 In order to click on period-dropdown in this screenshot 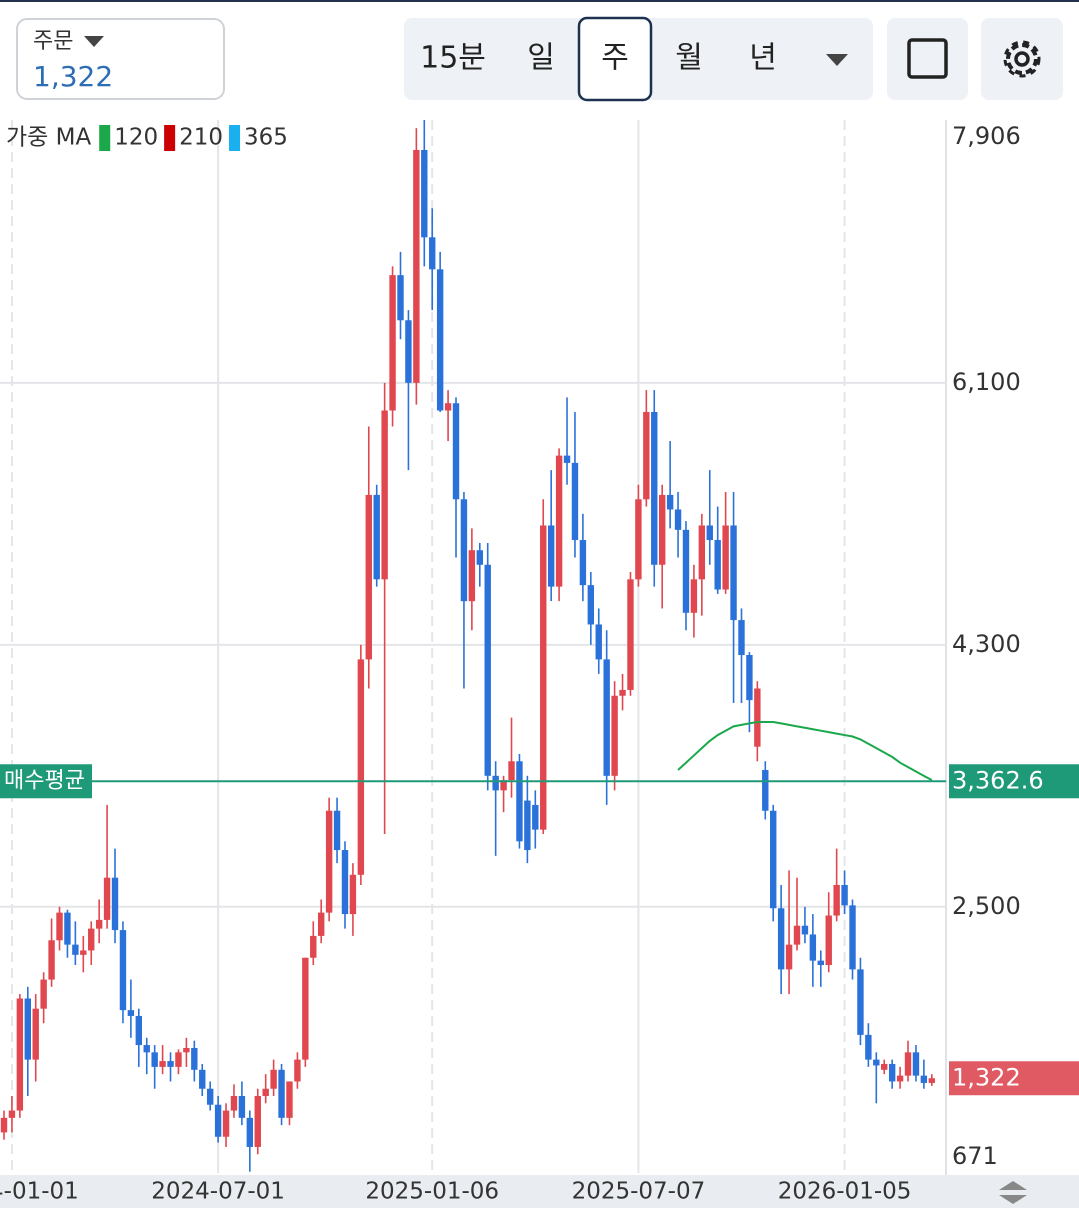, I will do `click(837, 60)`.